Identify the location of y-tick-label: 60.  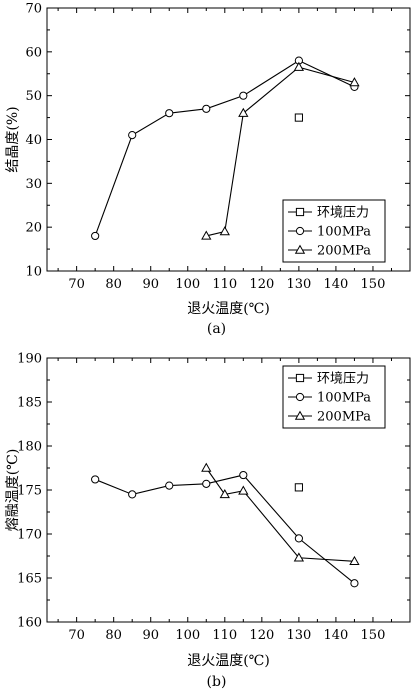
(33, 52).